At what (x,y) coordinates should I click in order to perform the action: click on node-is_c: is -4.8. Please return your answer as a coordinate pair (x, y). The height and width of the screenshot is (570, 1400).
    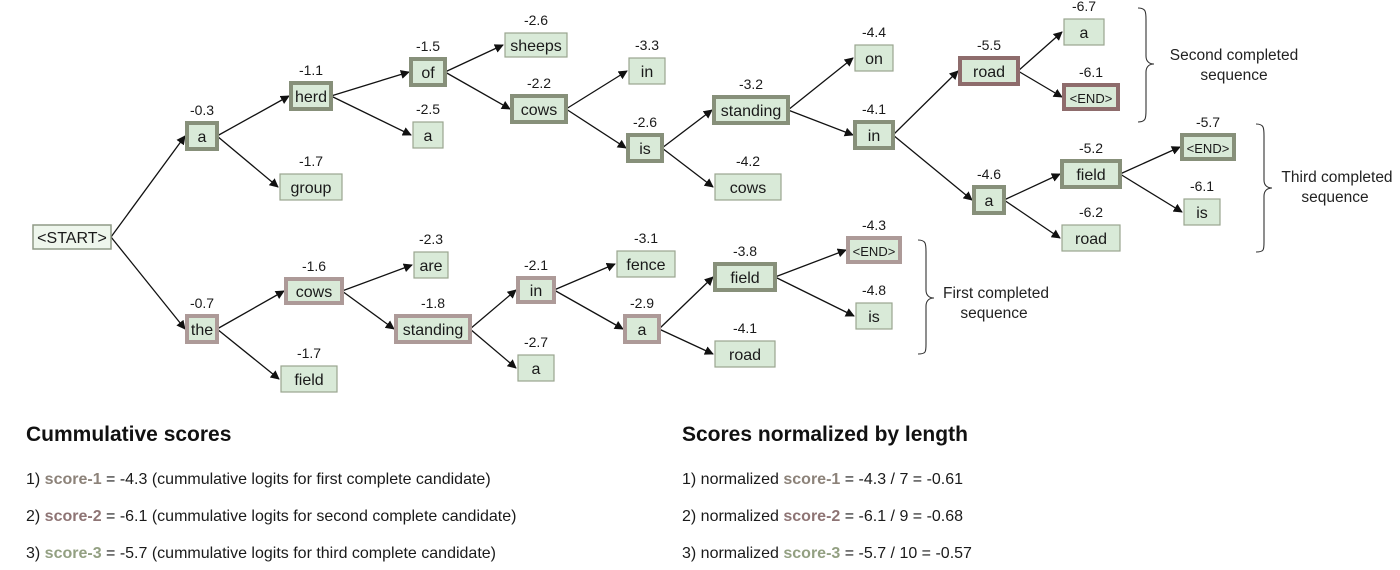
    Looking at the image, I should click on (874, 306).